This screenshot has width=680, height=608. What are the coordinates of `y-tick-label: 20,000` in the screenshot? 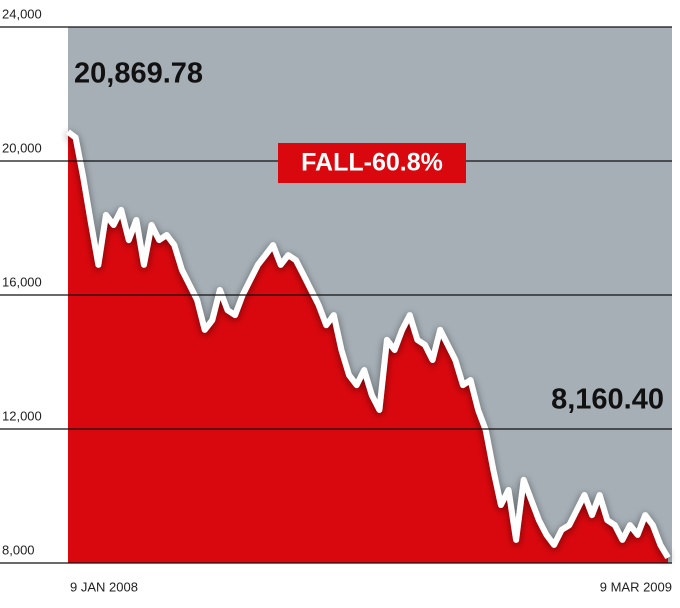 It's located at (22, 147).